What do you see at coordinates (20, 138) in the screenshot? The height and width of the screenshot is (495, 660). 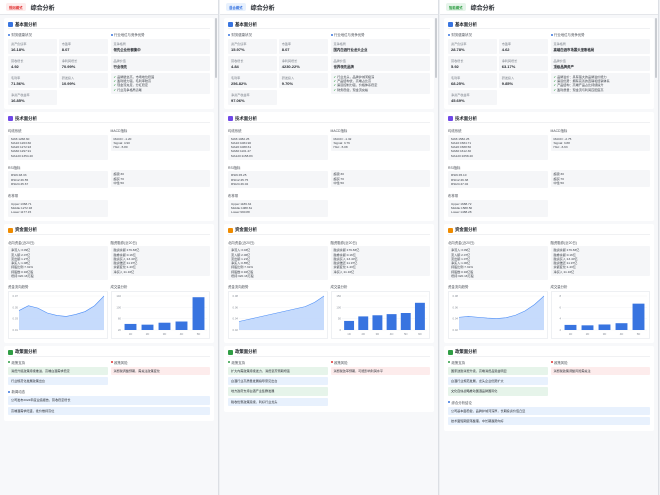 I see `indicator-value: MA5:1268.60` at bounding box center [20, 138].